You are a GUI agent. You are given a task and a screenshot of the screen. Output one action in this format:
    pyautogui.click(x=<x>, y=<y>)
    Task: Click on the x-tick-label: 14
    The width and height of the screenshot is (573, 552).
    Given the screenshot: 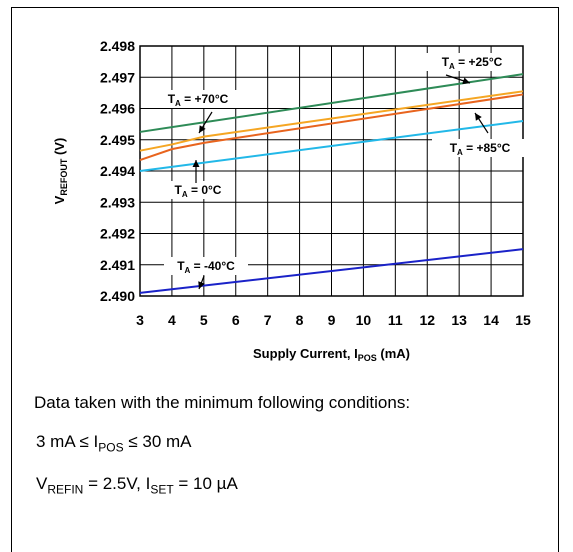 What is the action you would take?
    pyautogui.click(x=491, y=320)
    